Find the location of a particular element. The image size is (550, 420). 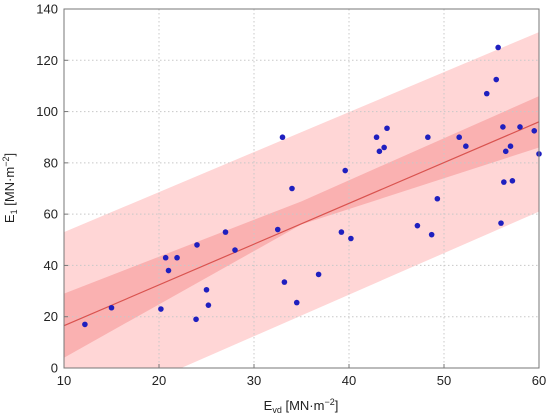

y-tick-label: 100 is located at coordinates (47, 111).